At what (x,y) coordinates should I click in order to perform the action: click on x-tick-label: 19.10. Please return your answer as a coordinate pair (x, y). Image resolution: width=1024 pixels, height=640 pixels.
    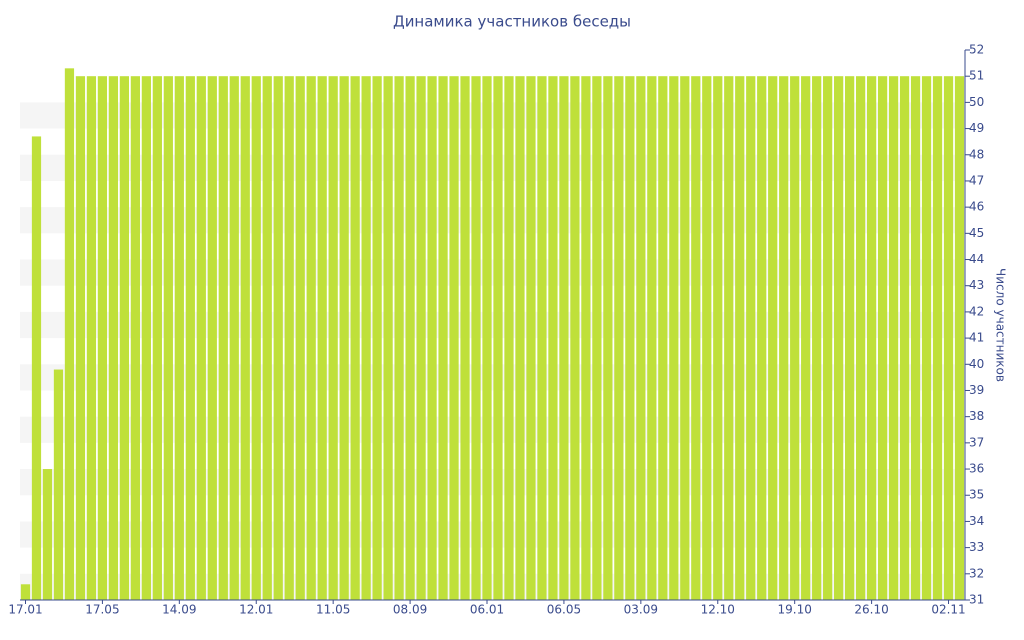
    Looking at the image, I should click on (795, 610).